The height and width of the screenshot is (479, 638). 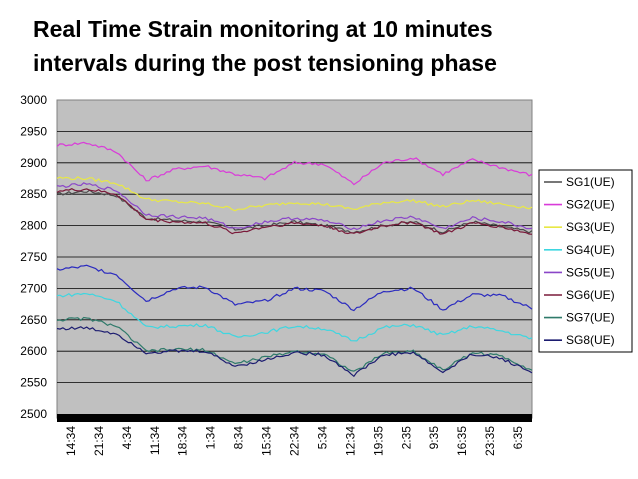 What do you see at coordinates (590, 295) in the screenshot?
I see `legend-label: SG6(UE)` at bounding box center [590, 295].